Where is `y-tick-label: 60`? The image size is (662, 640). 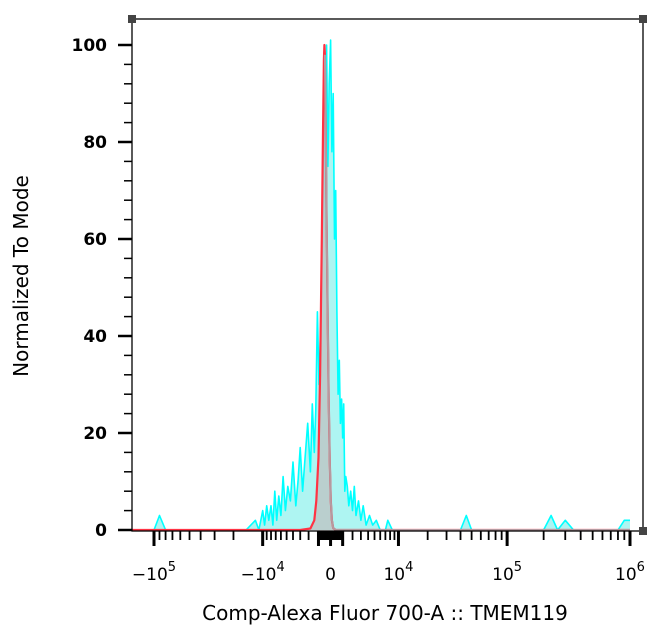
y-tick-label: 60 is located at coordinates (95, 240).